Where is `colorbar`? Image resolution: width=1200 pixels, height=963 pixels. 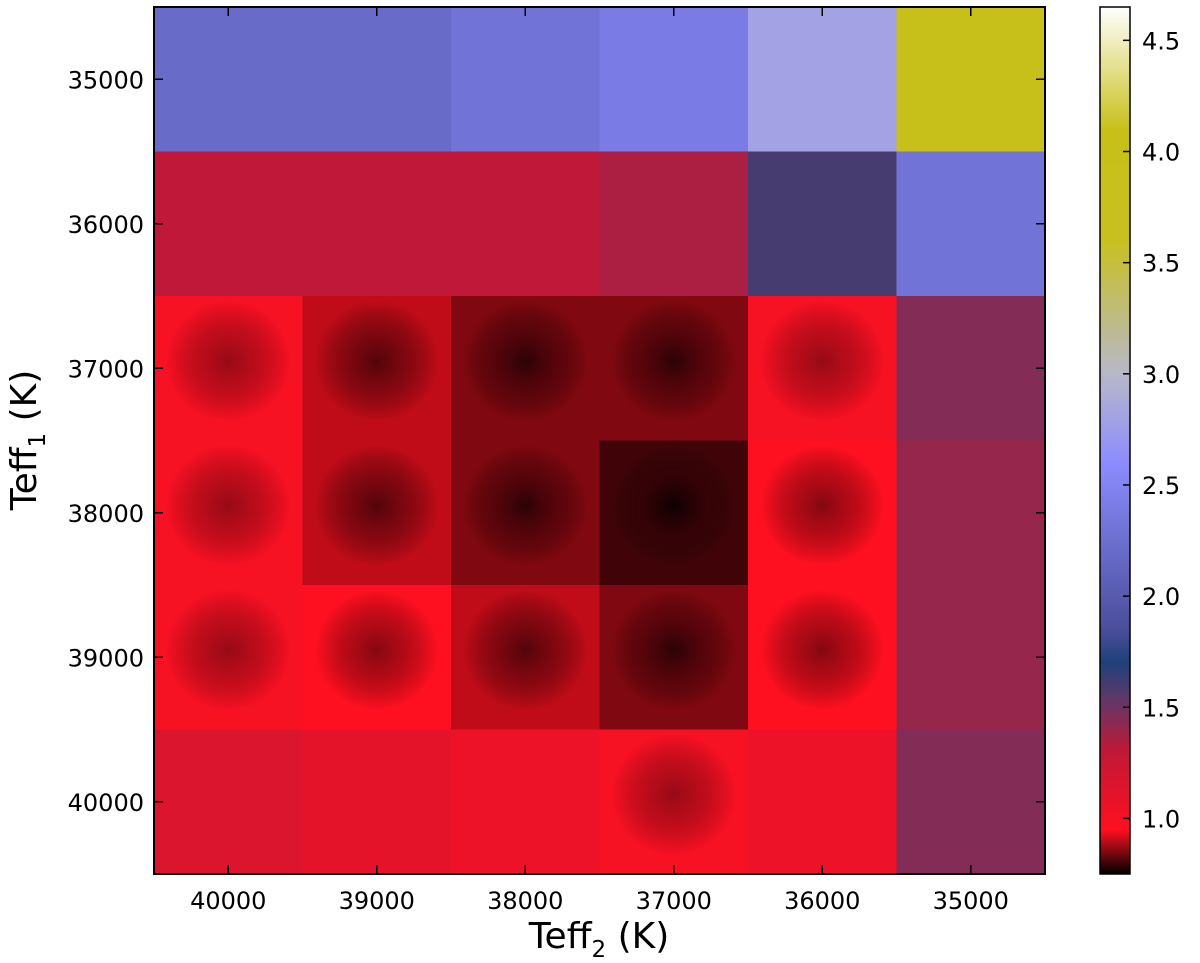
colorbar is located at coordinates (1115, 440).